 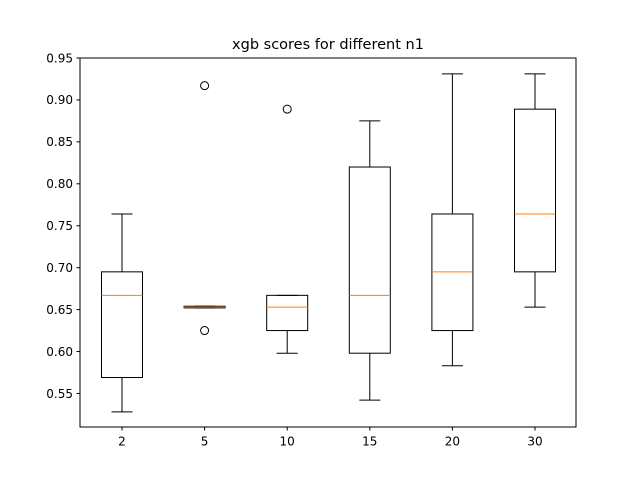 I want to click on x-tick-label: 15, so click(x=369, y=442).